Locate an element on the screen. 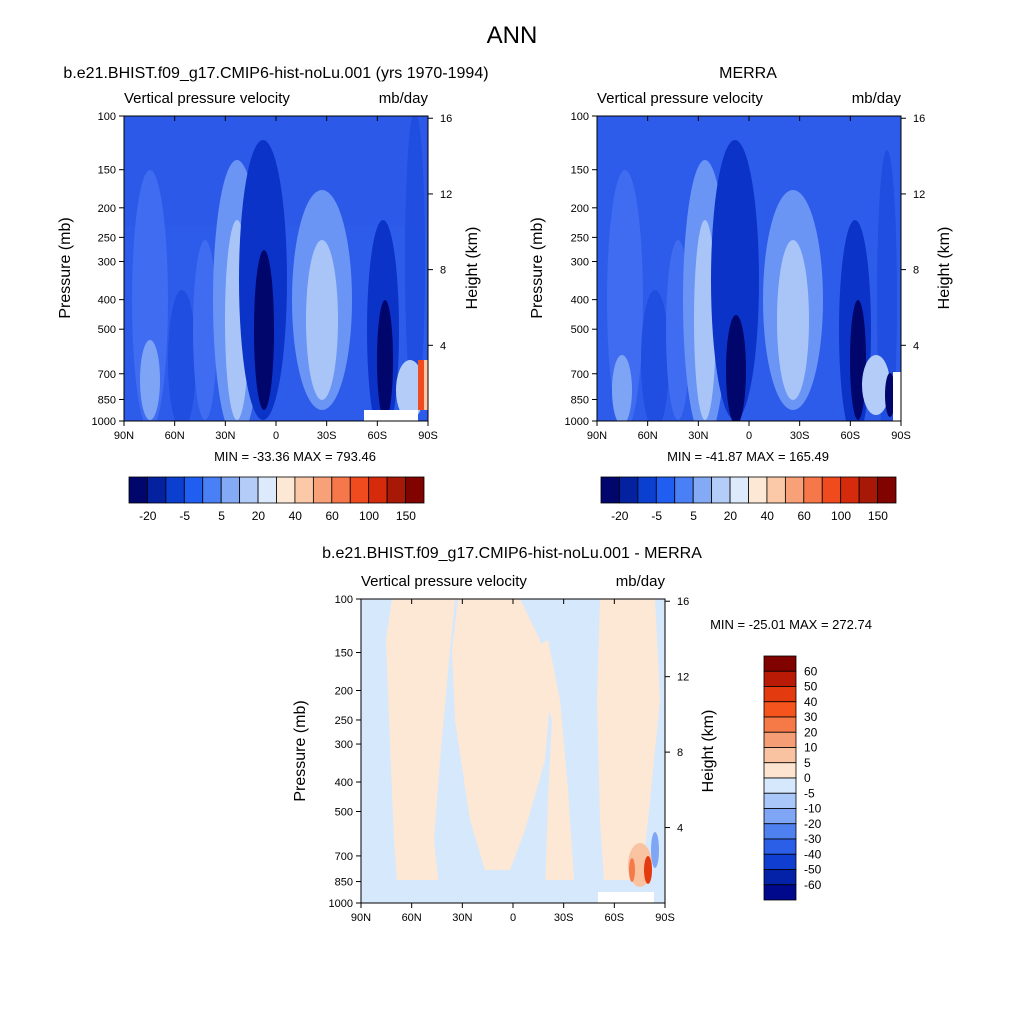 Image resolution: width=1024 pixels, height=1024 pixels. colorbar-label: 10 is located at coordinates (811, 748).